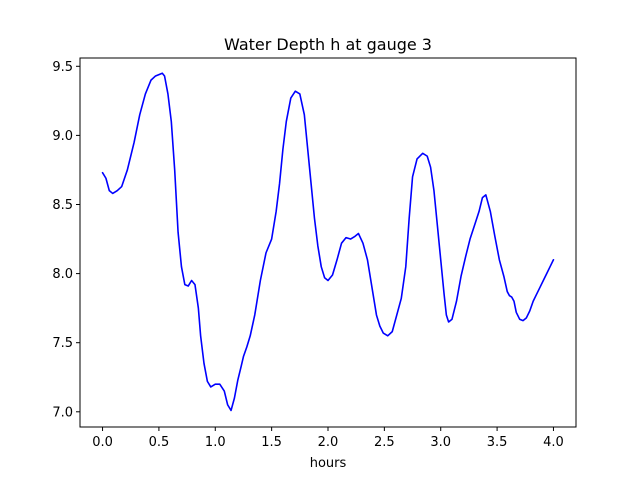  Describe the element at coordinates (62, 136) in the screenshot. I see `y-tick-label: 9.0` at that location.